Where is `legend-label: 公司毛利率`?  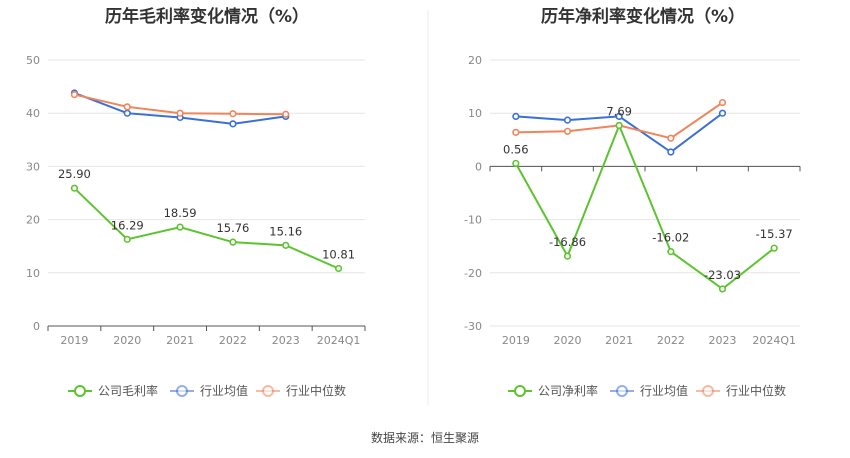
legend-label: 公司毛利率 is located at coordinates (128, 390).